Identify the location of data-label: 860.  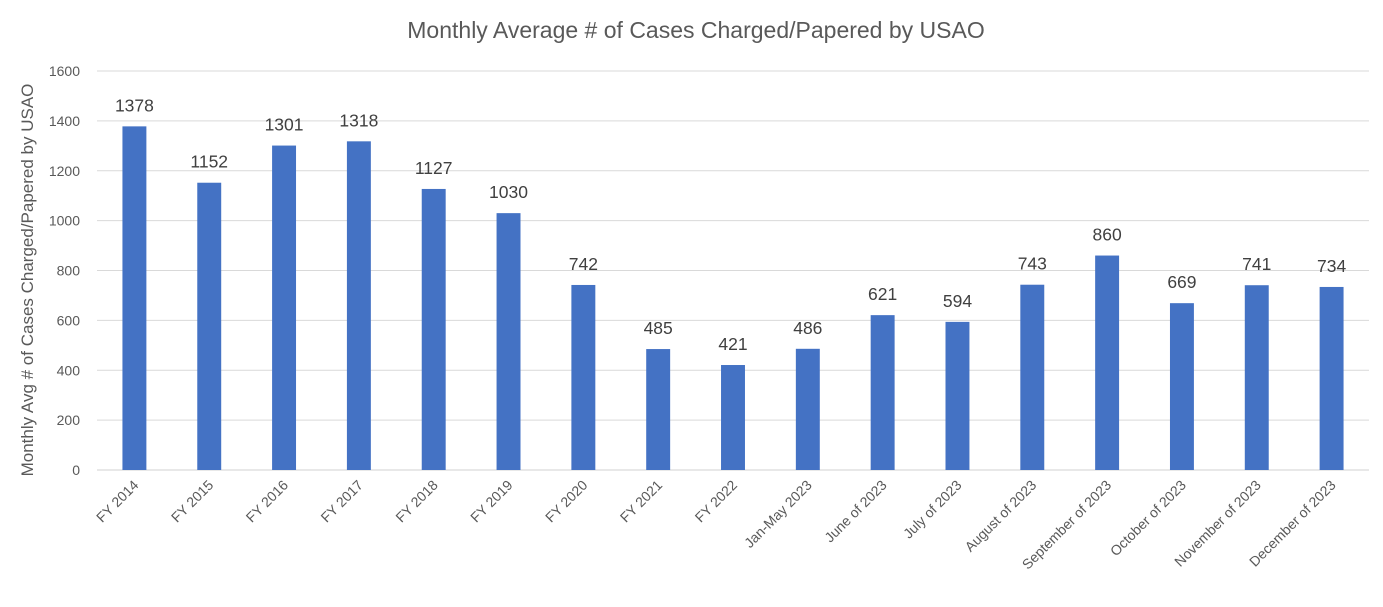
(1107, 235).